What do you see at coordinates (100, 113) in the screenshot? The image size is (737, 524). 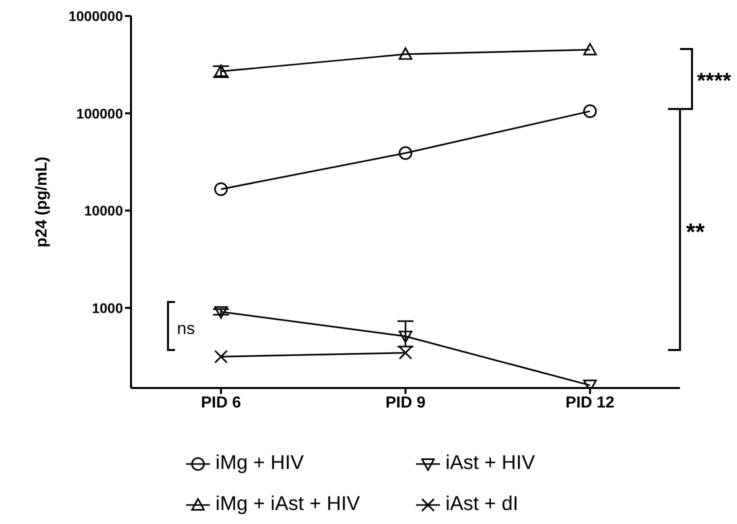 I see `y-tick-label: 100000` at bounding box center [100, 113].